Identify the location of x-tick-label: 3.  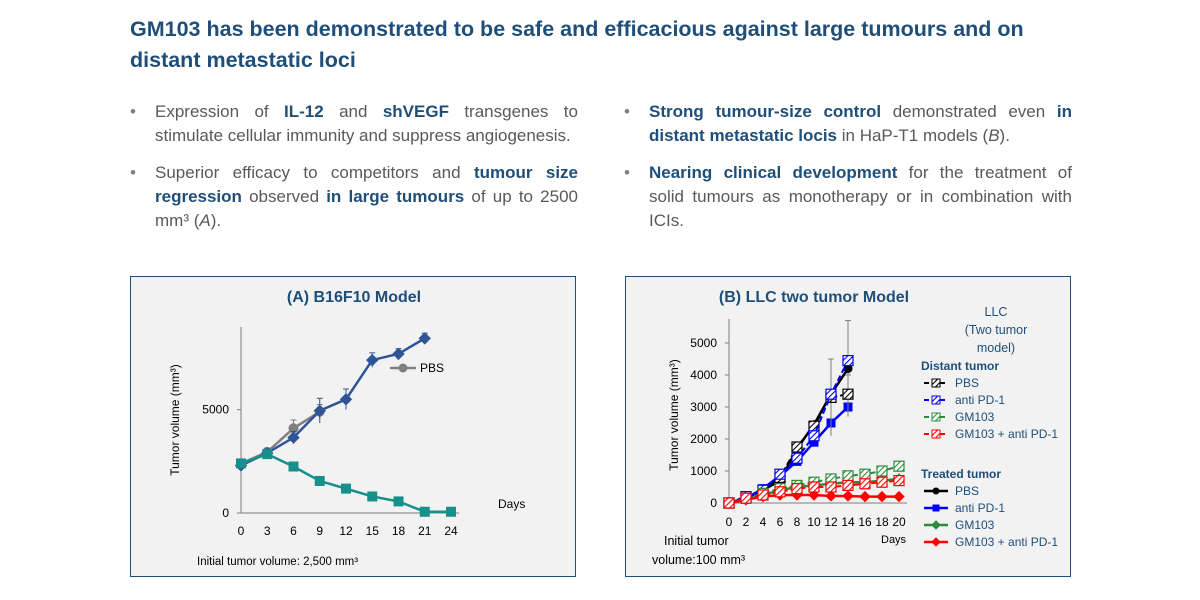
(267, 531).